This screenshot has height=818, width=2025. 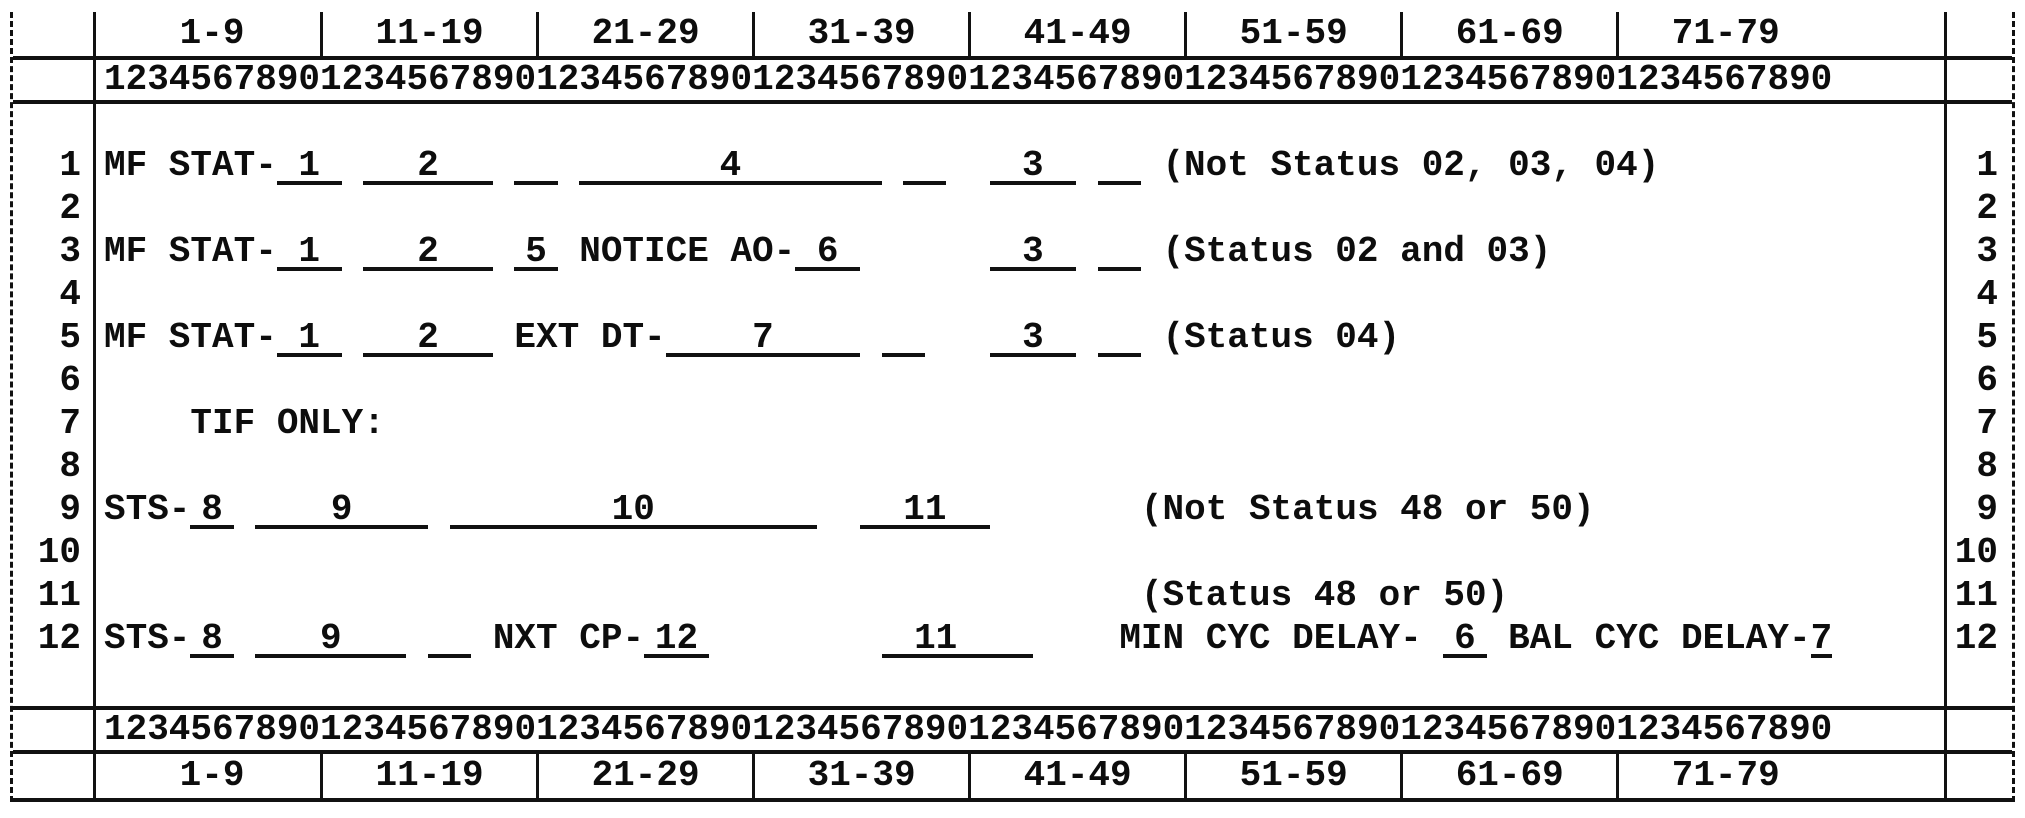 What do you see at coordinates (1987, 337) in the screenshot?
I see `row-number-right-5: 5` at bounding box center [1987, 337].